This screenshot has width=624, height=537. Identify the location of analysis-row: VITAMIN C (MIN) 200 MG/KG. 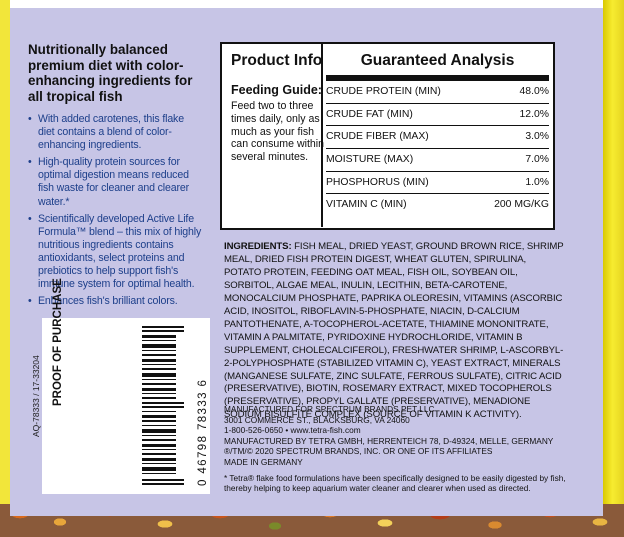
(437, 205).